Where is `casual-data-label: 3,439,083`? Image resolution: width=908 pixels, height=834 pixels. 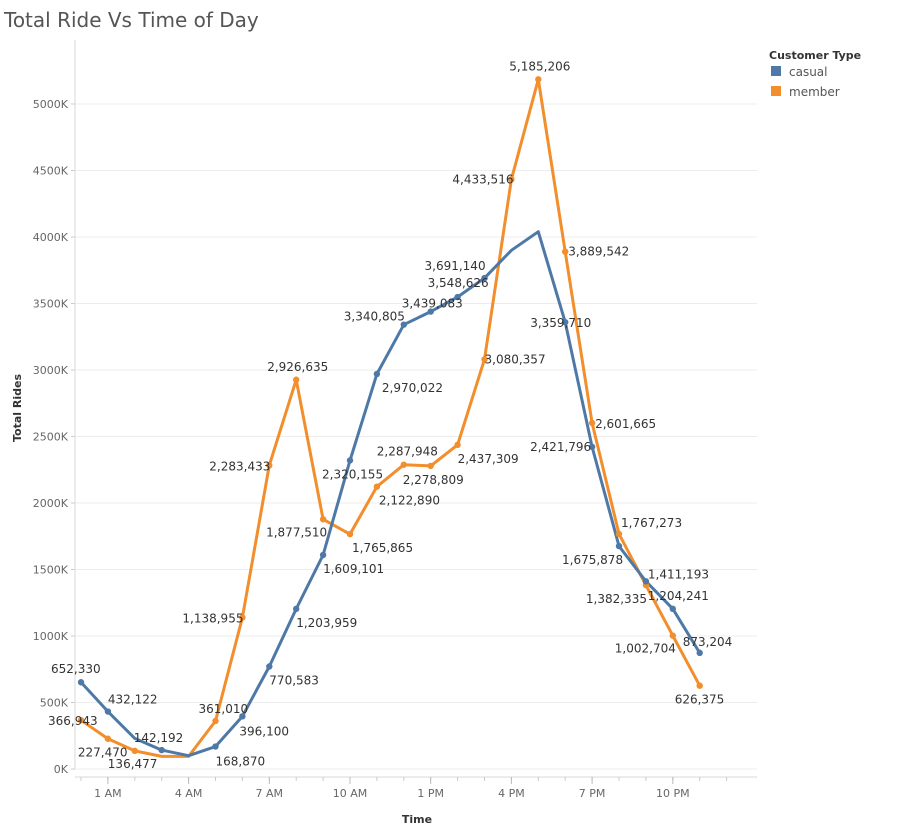 casual-data-label: 3,439,083 is located at coordinates (432, 304).